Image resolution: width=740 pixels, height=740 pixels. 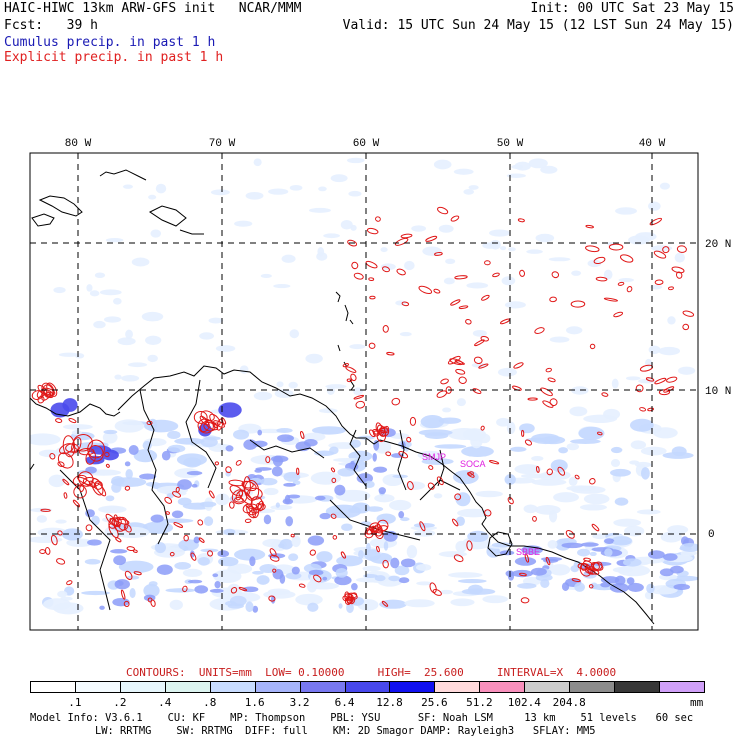 I want to click on init-time: Init: 00 UTC Sat 23 May 15, so click(x=632, y=8).